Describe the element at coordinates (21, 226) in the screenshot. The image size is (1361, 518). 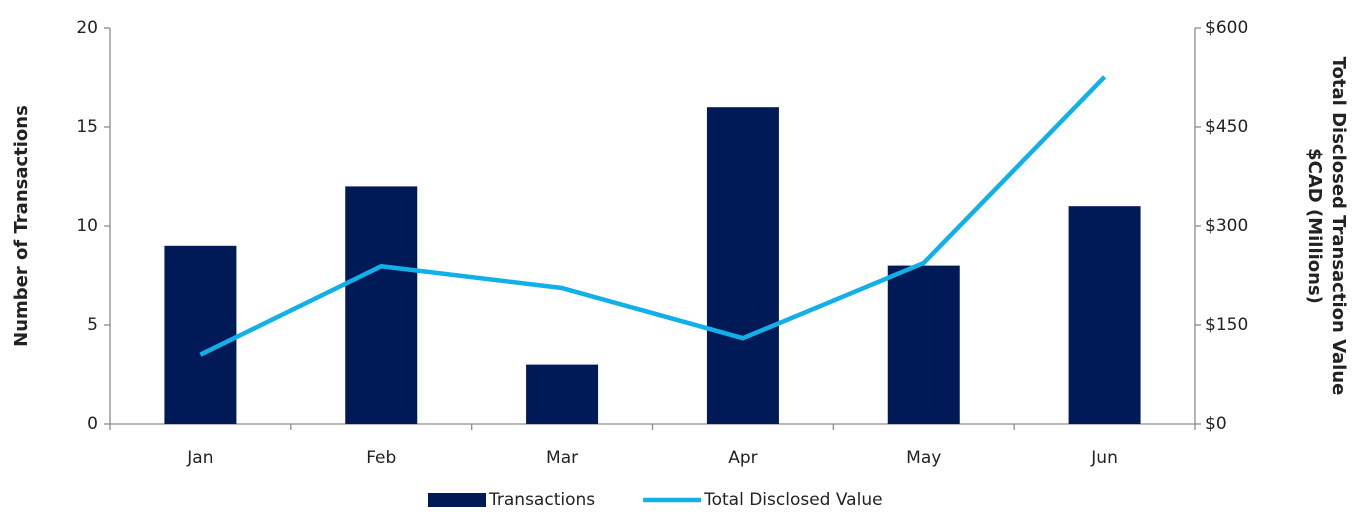
I see `y-axis-title: Number of Transactions` at that location.